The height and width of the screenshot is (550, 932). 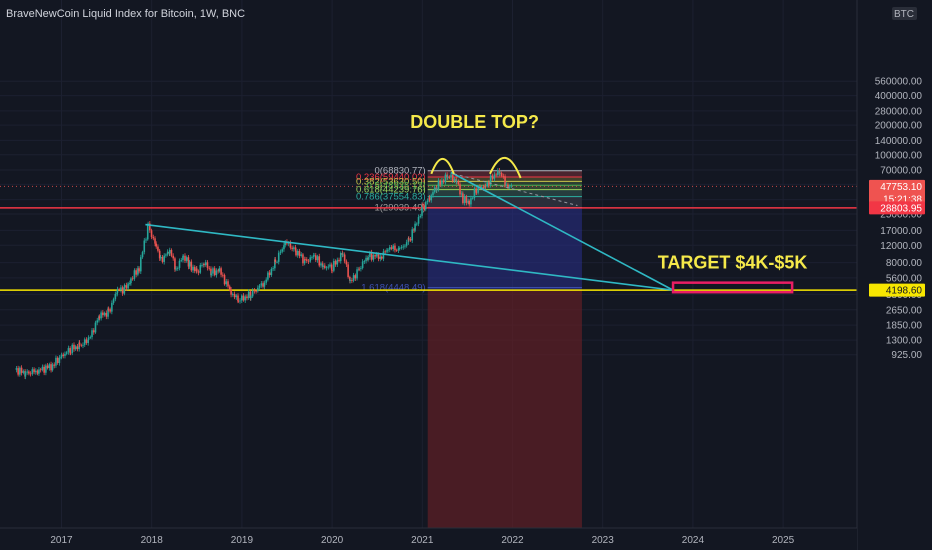 I want to click on x-tick-label: 2018, so click(x=152, y=540).